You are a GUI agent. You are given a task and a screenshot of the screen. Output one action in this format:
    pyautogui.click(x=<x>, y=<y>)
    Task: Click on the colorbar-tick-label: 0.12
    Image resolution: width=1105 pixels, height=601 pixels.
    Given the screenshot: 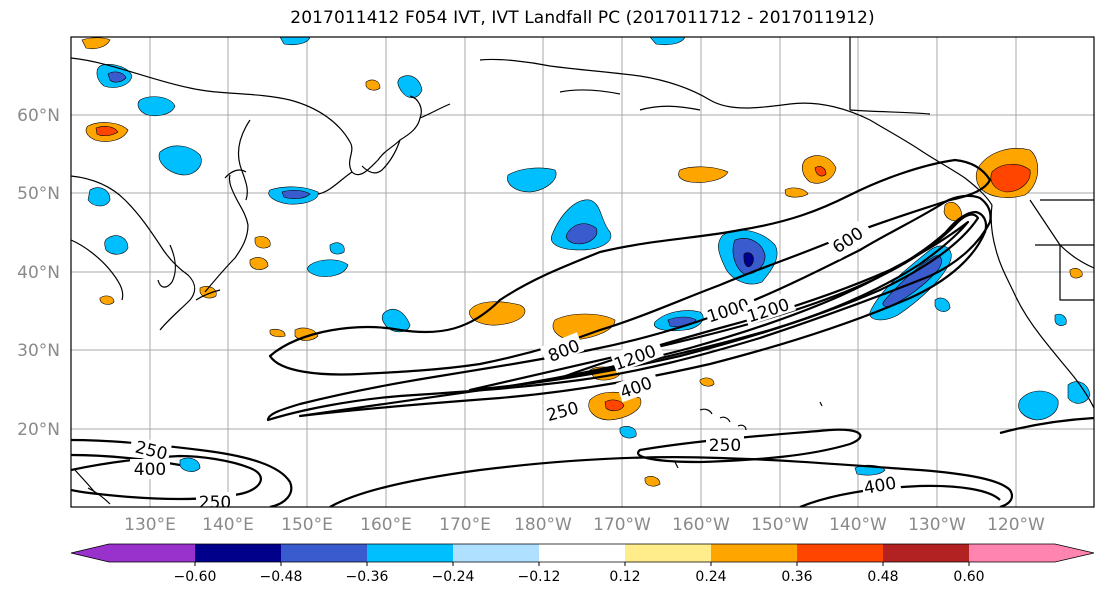 What is the action you would take?
    pyautogui.click(x=624, y=577)
    